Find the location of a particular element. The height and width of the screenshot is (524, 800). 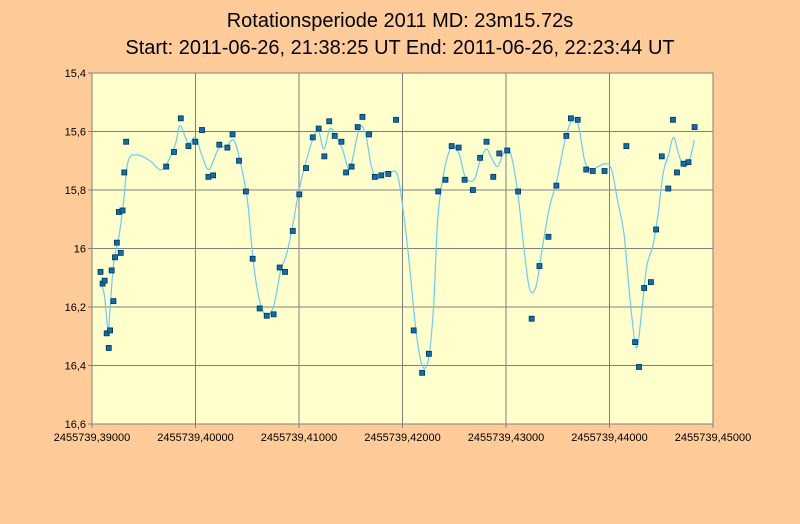

y-tick-label: 16 is located at coordinates (80, 250).